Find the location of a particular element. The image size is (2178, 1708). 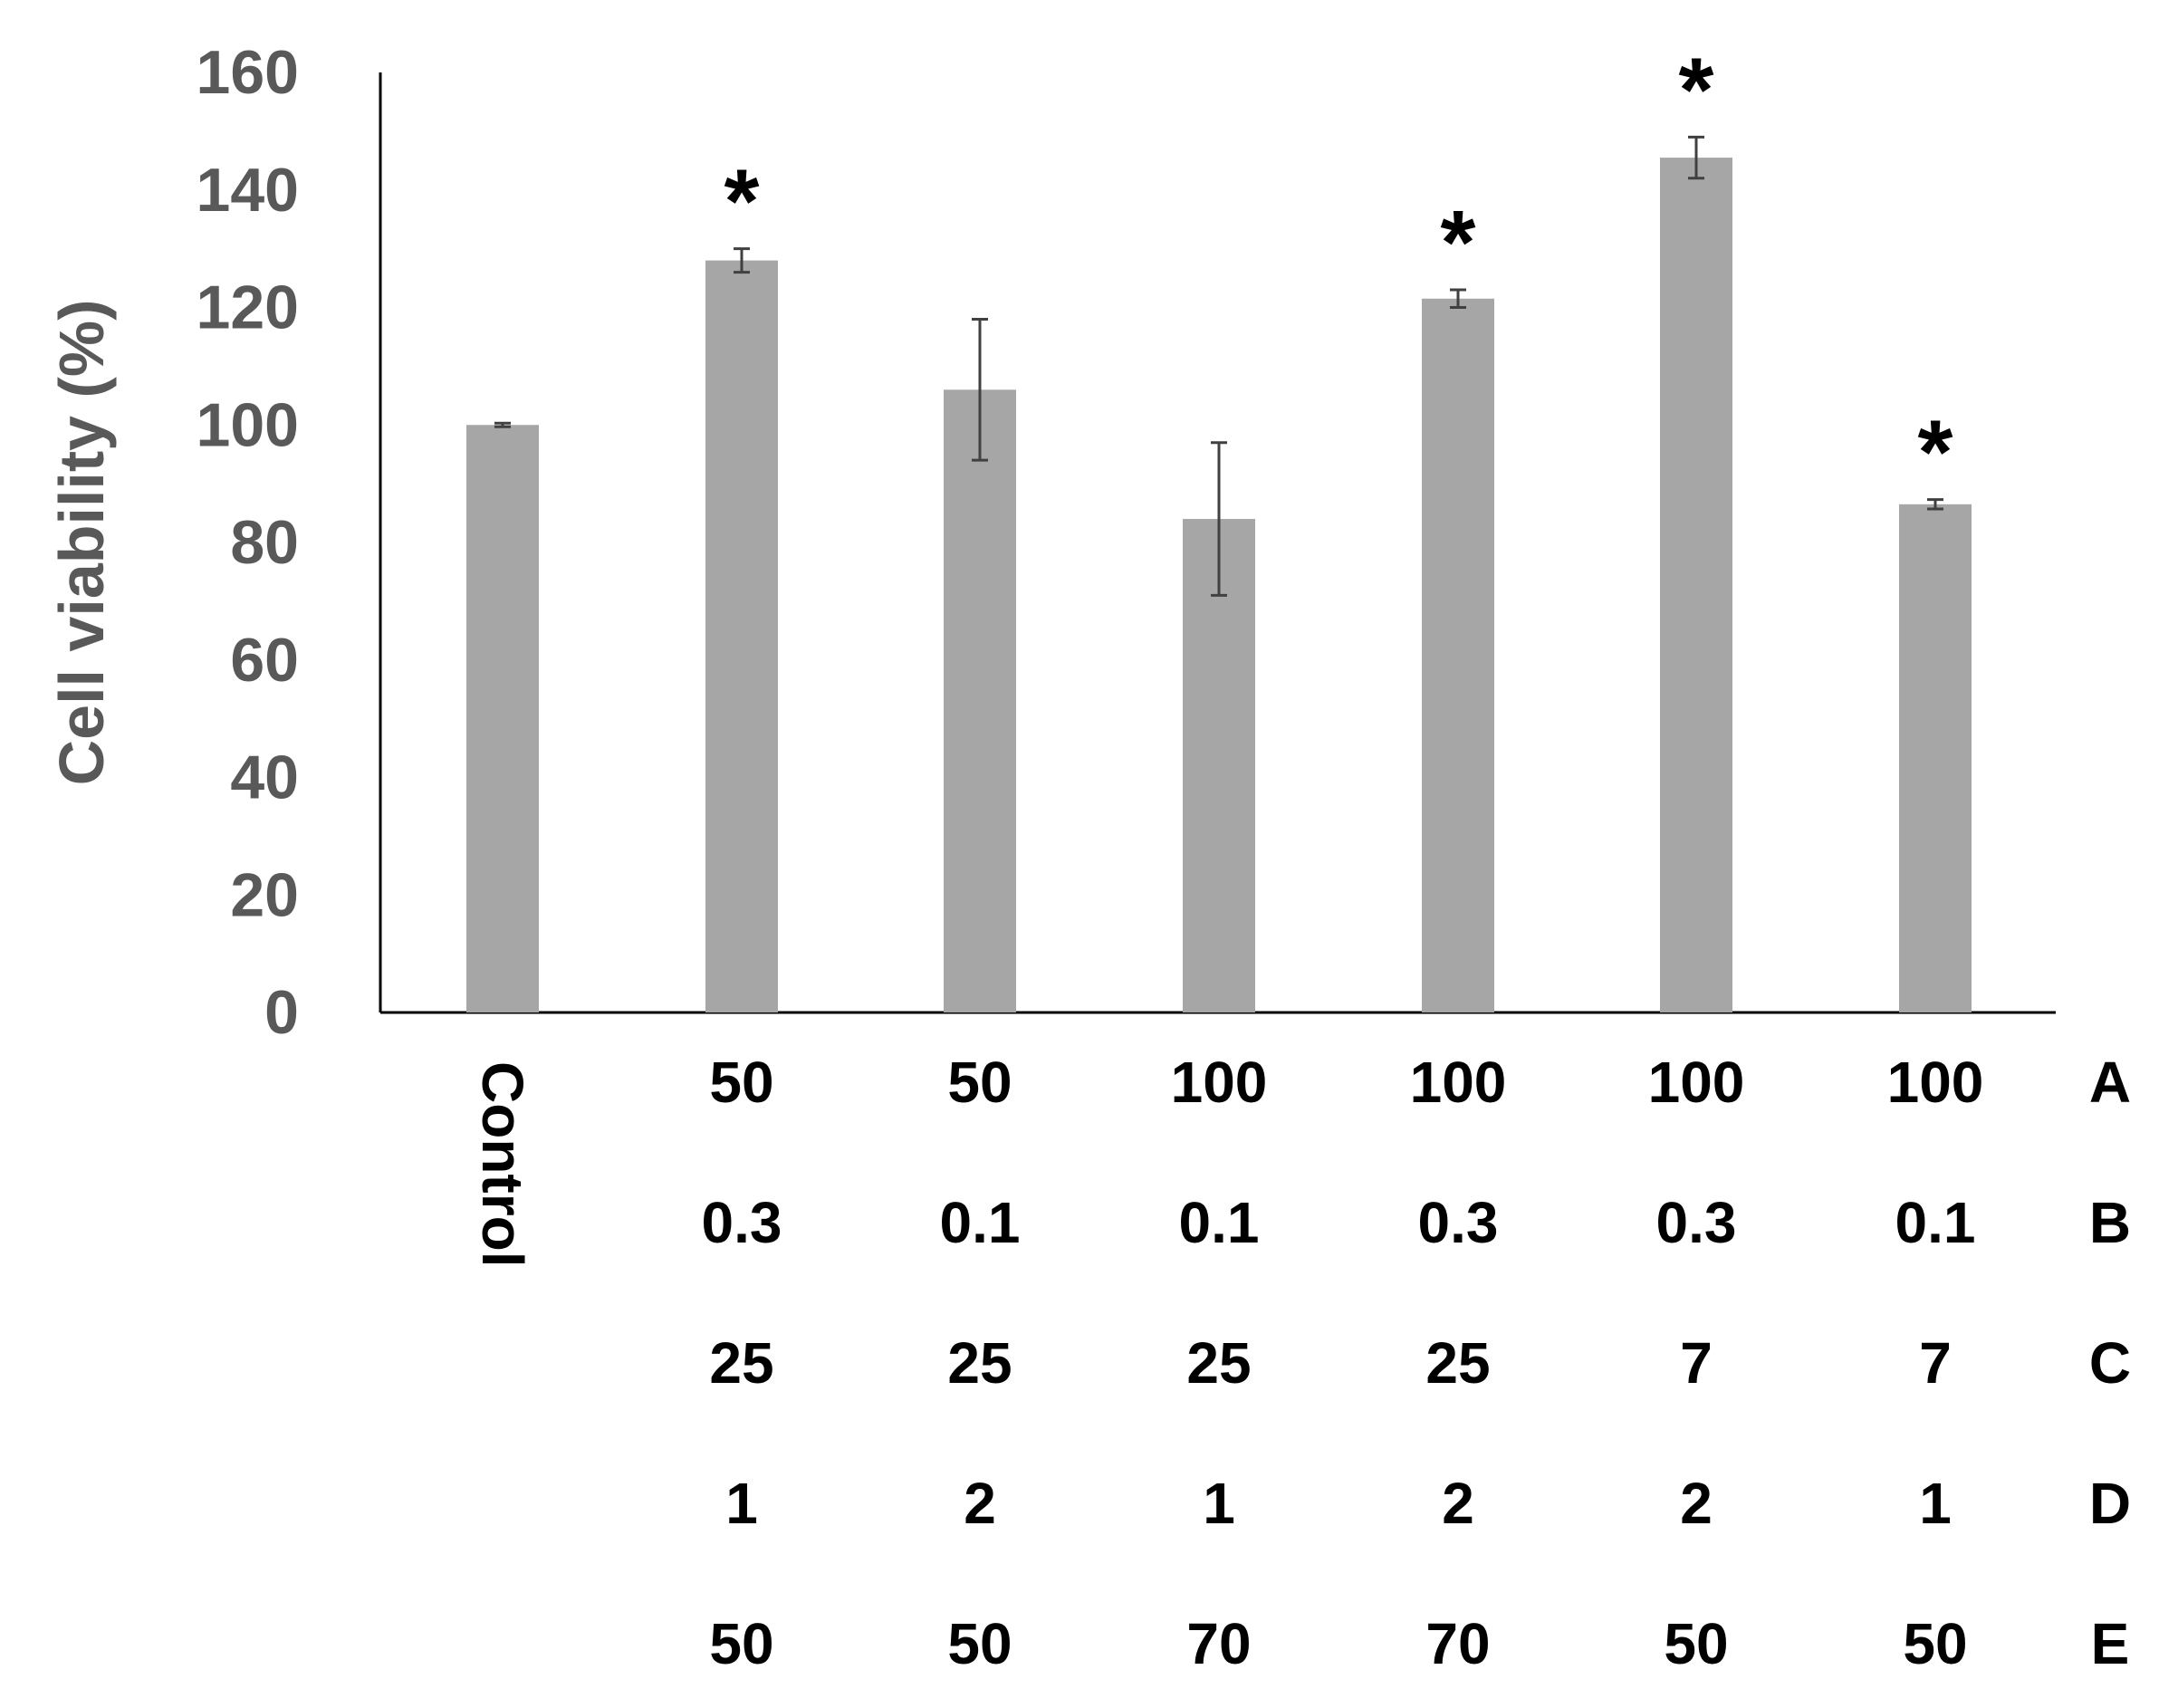

significance-marker-6: * is located at coordinates (1936, 453).